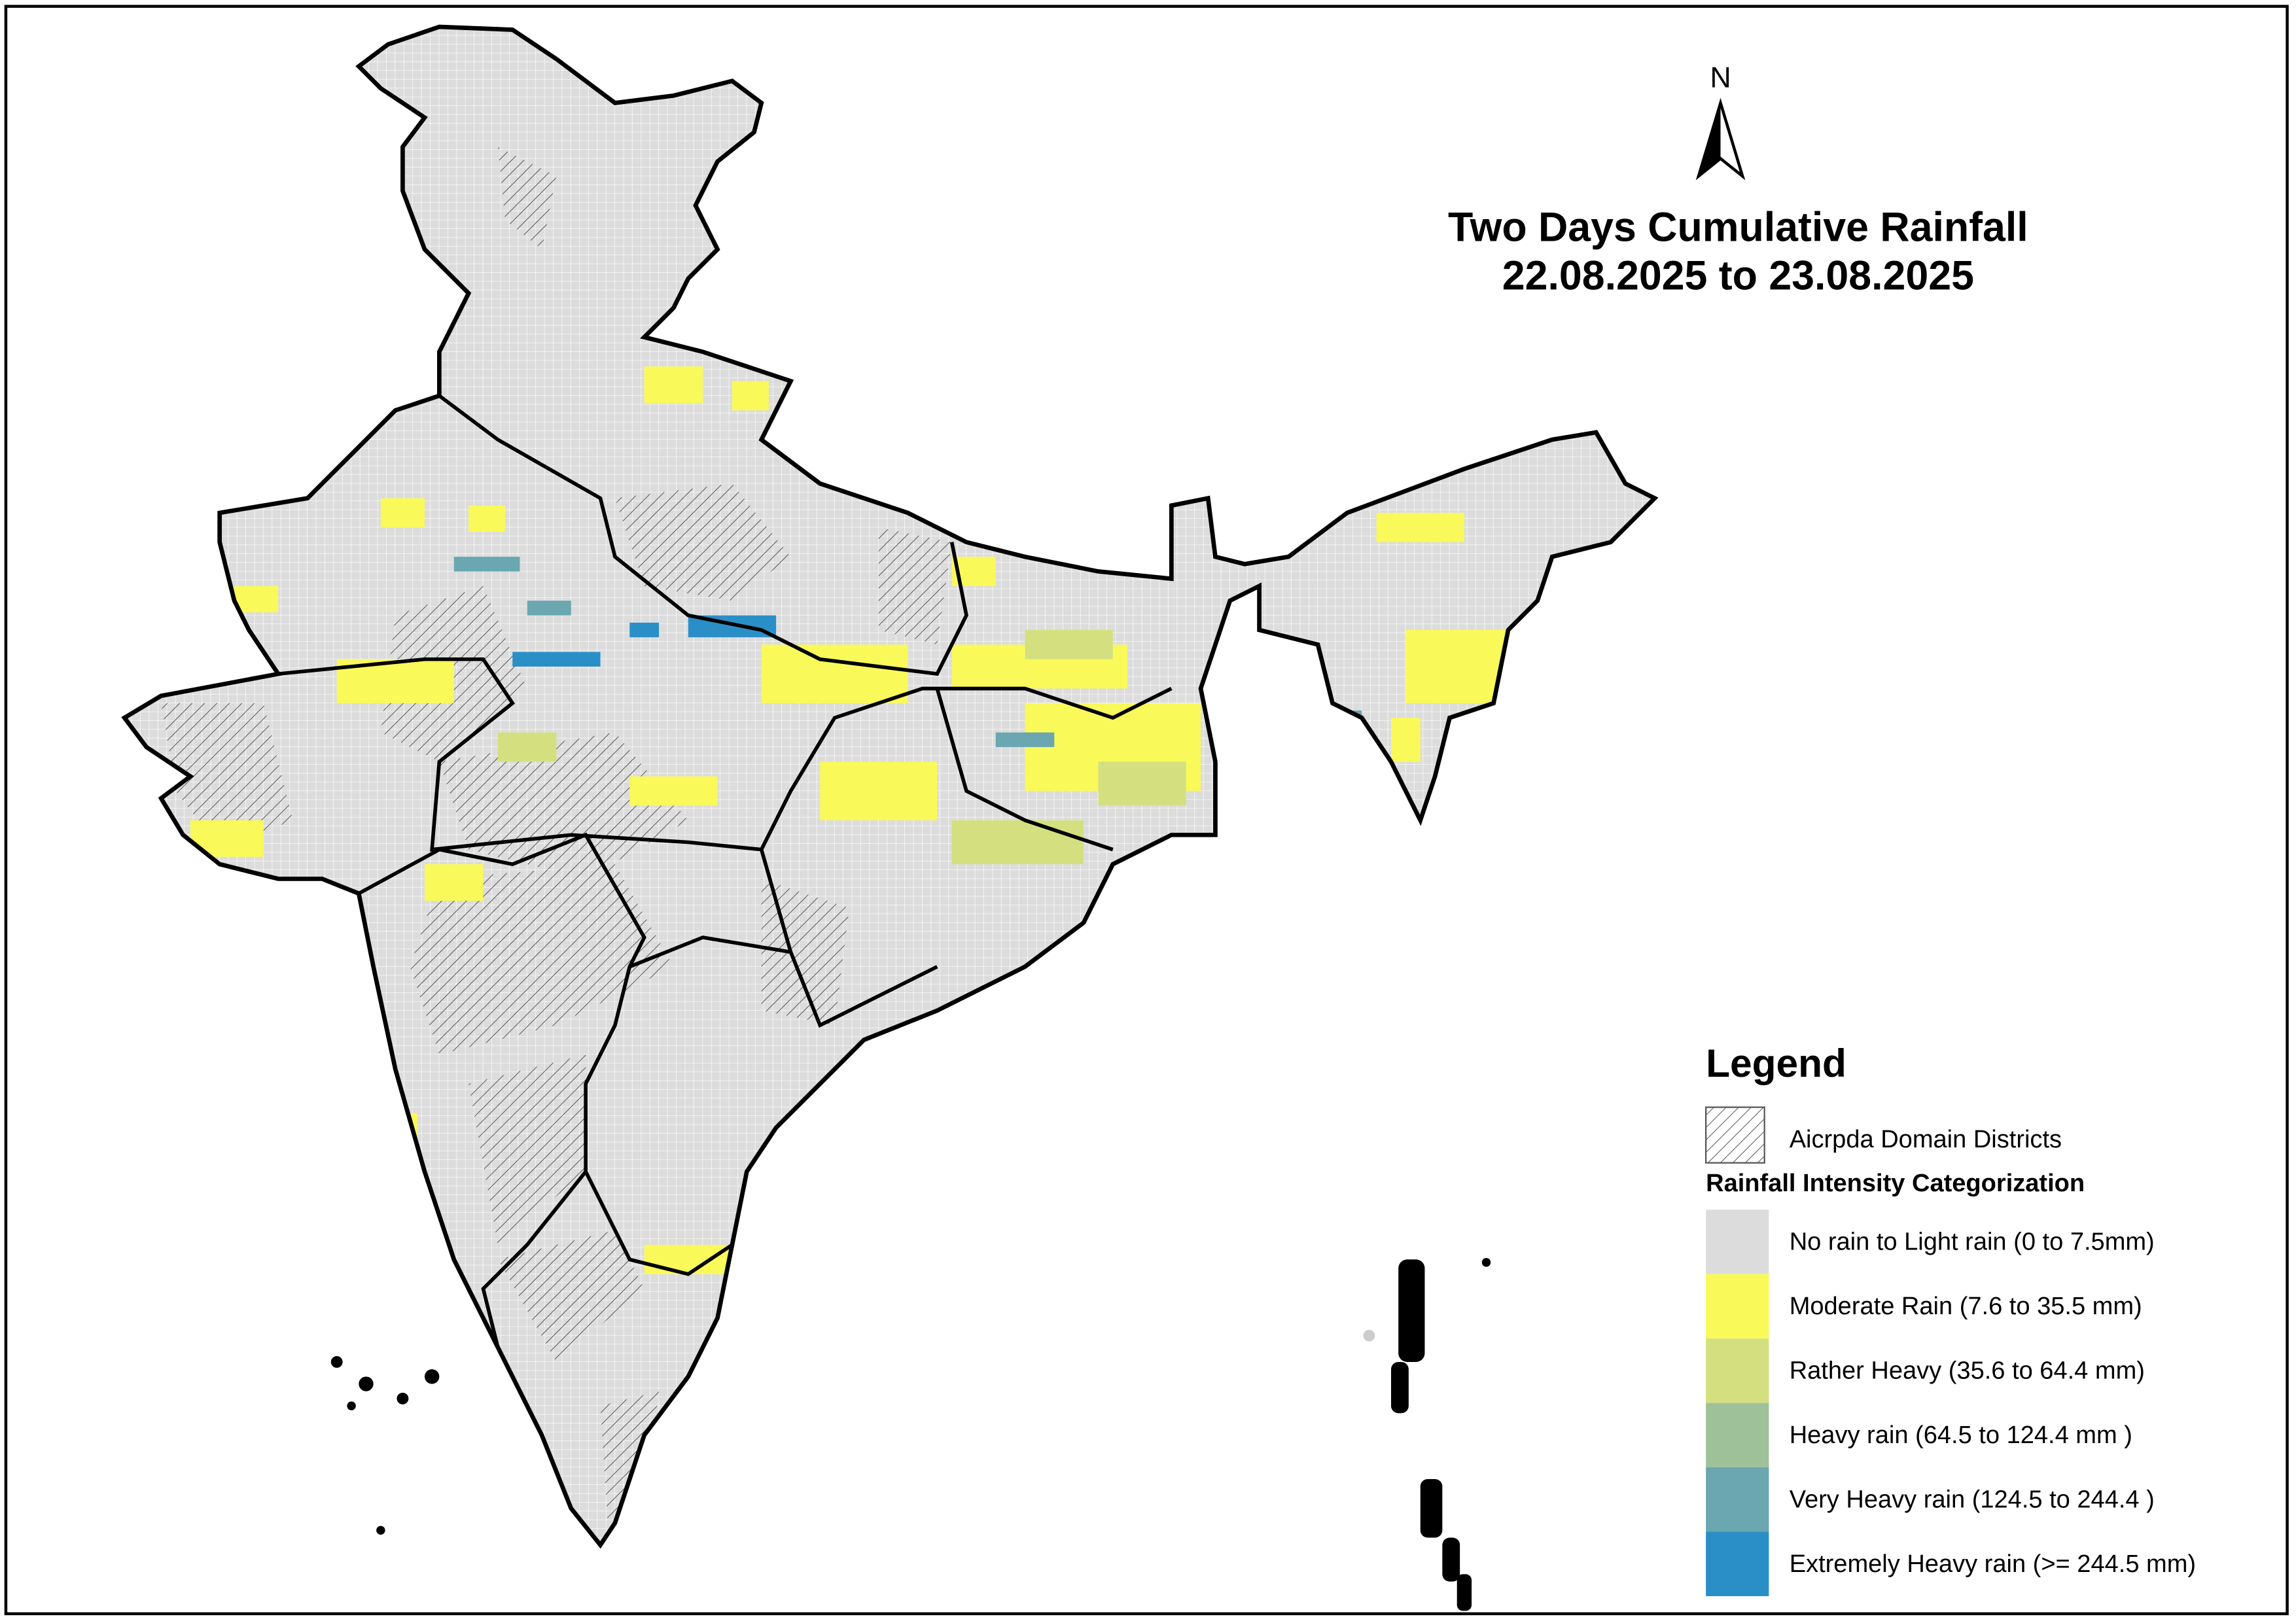  Describe the element at coordinates (1895, 1183) in the screenshot. I see `category-title: Rainfall Intensity Categorization` at that location.